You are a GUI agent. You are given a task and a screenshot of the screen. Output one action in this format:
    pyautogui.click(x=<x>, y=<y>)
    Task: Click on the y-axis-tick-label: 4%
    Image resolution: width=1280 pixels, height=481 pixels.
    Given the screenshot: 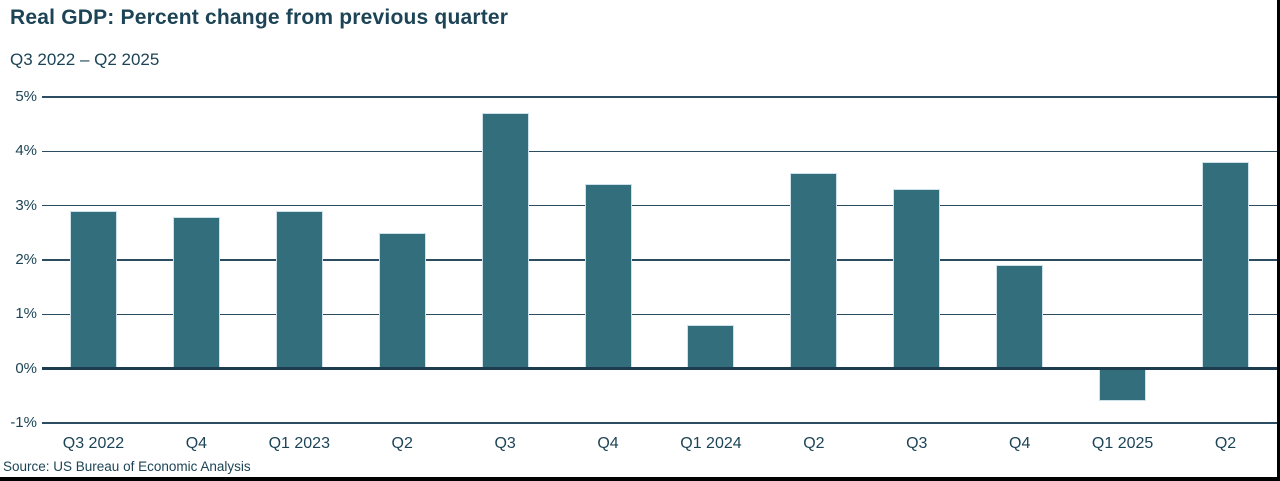 What is the action you would take?
    pyautogui.click(x=26, y=151)
    